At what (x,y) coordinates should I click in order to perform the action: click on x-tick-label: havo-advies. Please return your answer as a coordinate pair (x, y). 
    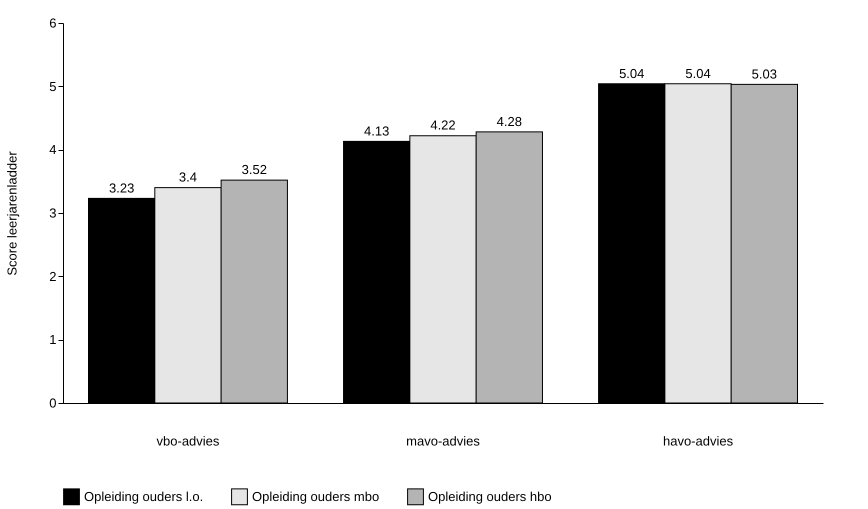
    Looking at the image, I should click on (698, 441).